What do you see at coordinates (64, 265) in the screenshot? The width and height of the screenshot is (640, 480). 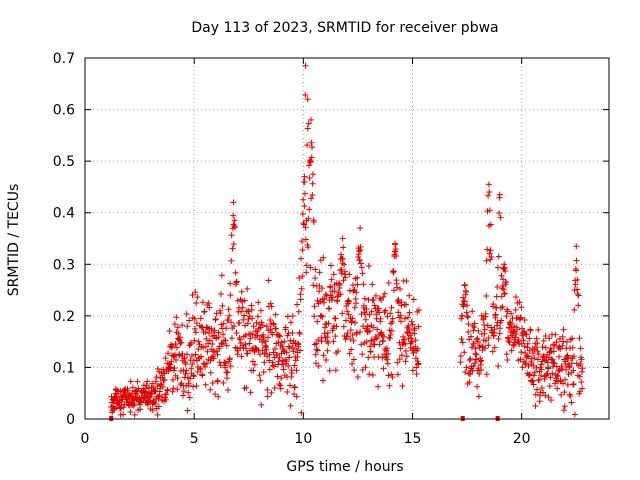 I see `y-tick-label: 0.3` at bounding box center [64, 265].